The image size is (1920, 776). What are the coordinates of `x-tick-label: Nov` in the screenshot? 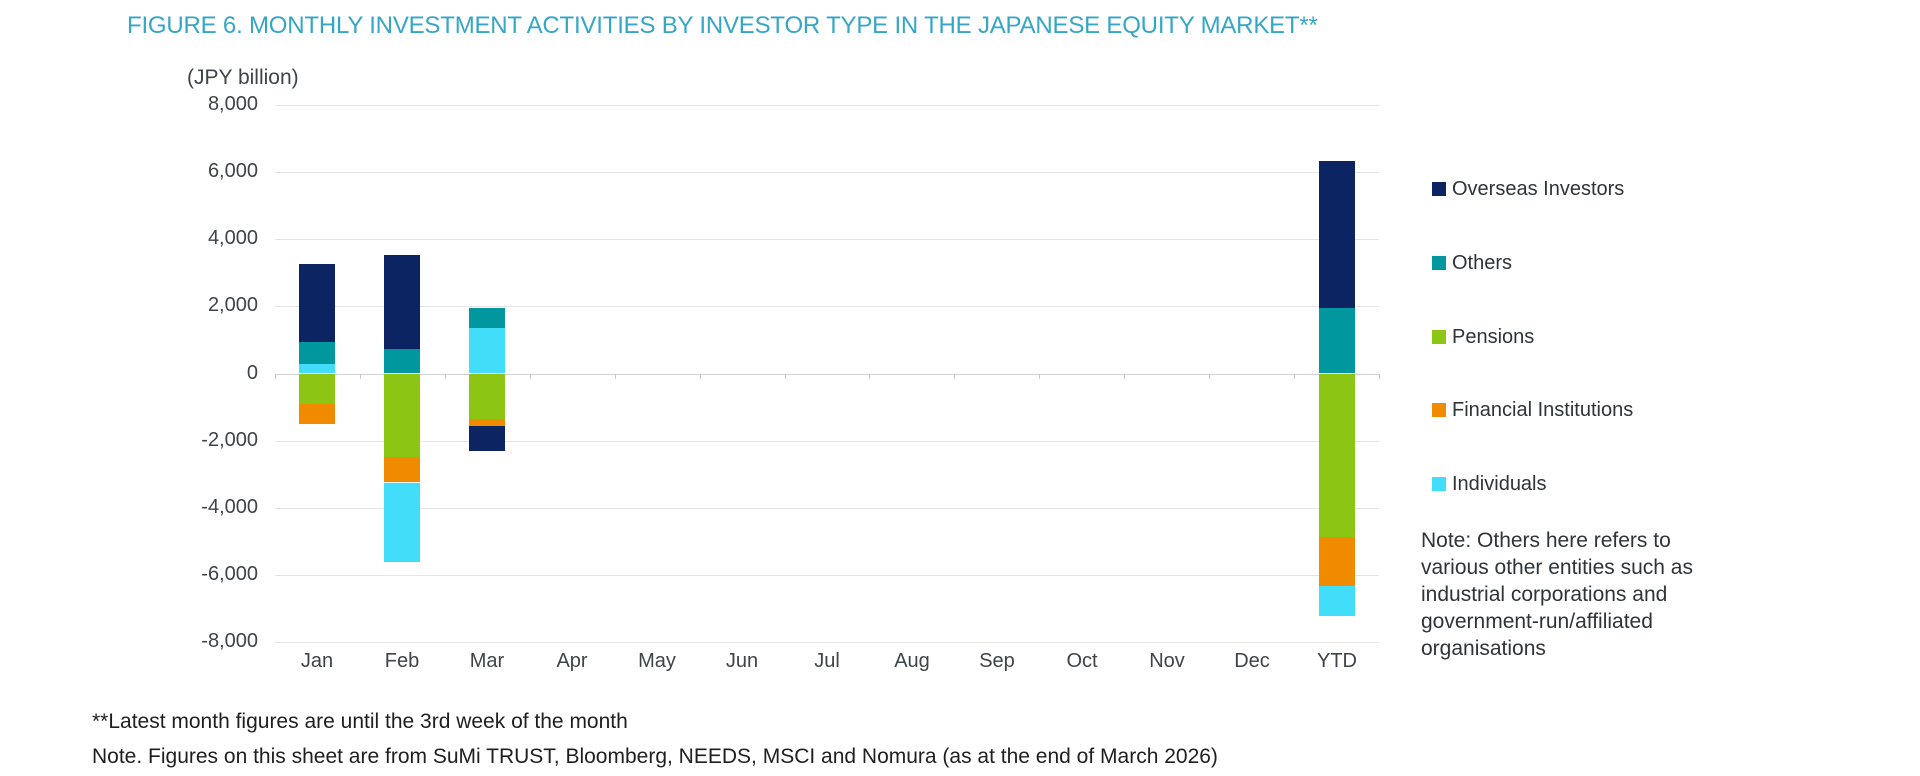 It's located at (1167, 661).